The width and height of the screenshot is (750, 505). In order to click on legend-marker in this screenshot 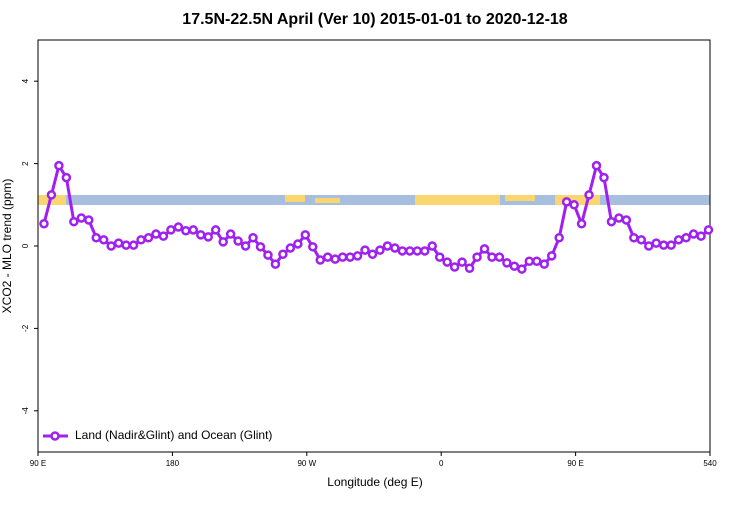, I will do `click(55, 436)`.